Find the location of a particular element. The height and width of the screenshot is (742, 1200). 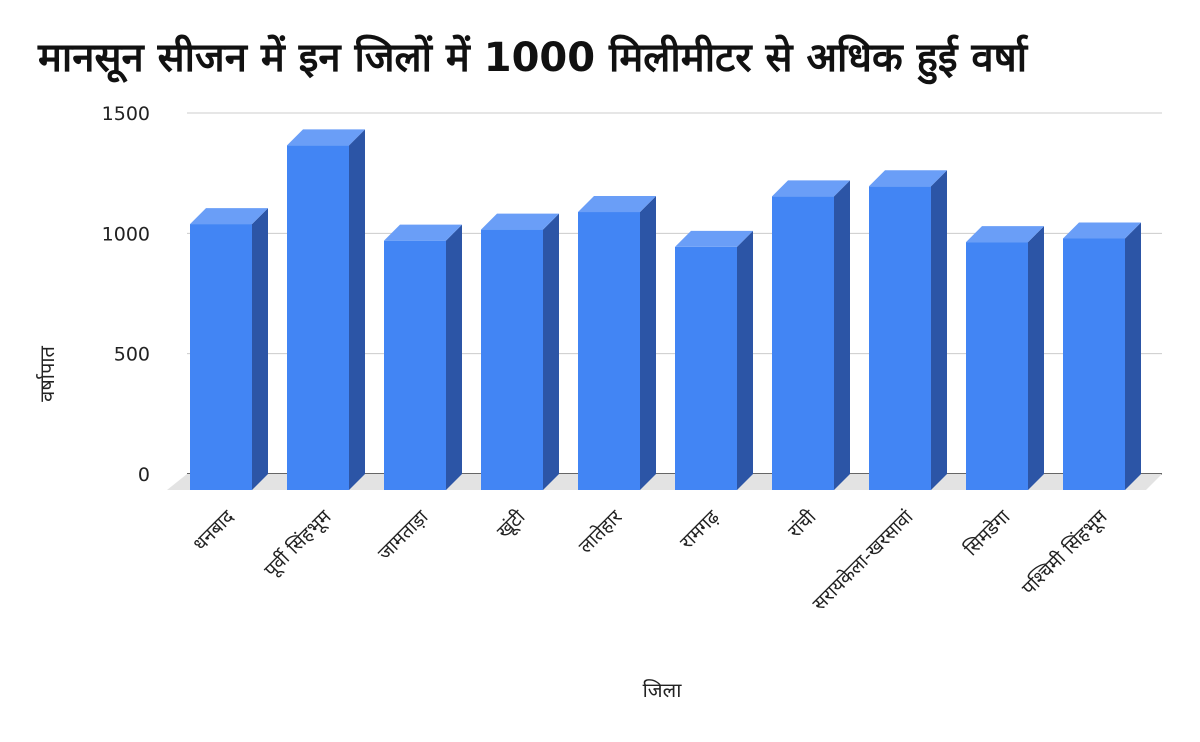

x-tick-label: जामताड़ा is located at coordinates (404, 535).